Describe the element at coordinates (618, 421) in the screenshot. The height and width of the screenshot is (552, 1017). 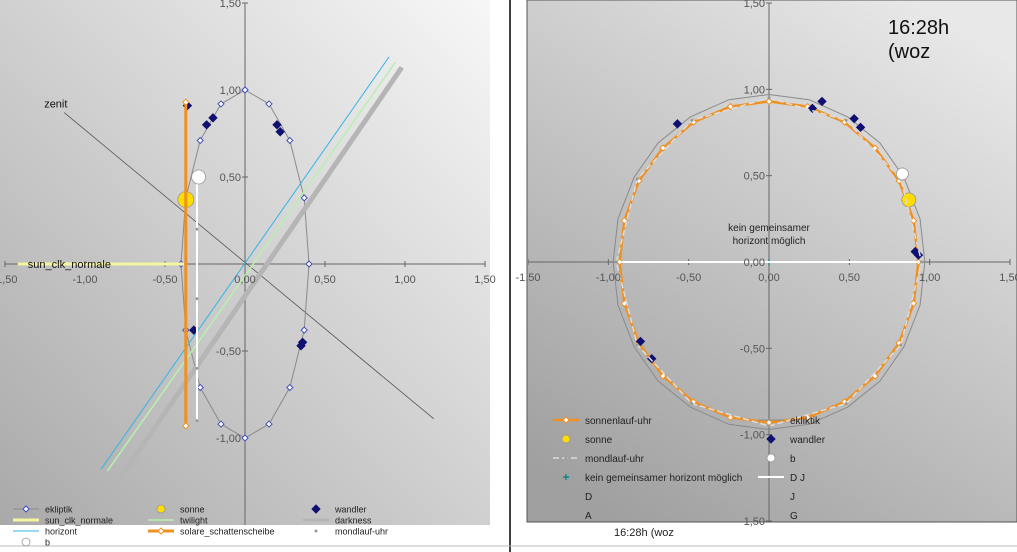
I see `legend-label: sonnenlauf-uhr` at that location.